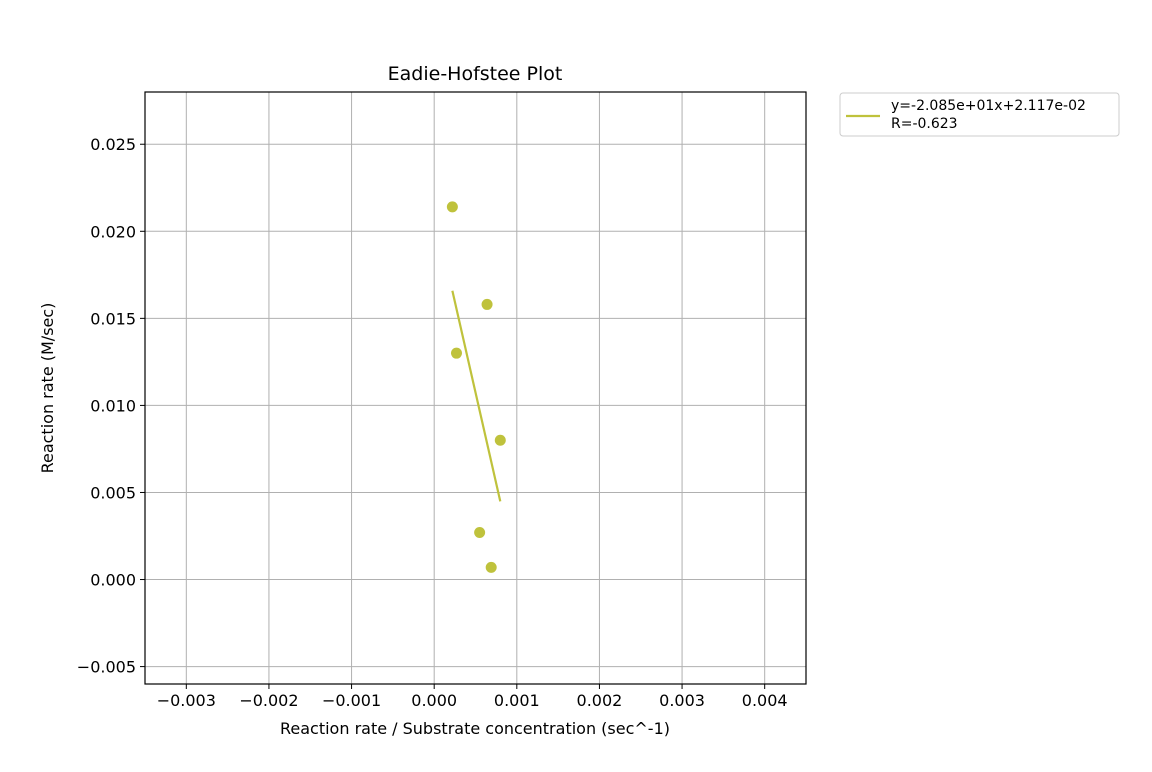 The height and width of the screenshot is (772, 1152). What do you see at coordinates (113, 144) in the screenshot?
I see `y-tick-label: 0.025` at bounding box center [113, 144].